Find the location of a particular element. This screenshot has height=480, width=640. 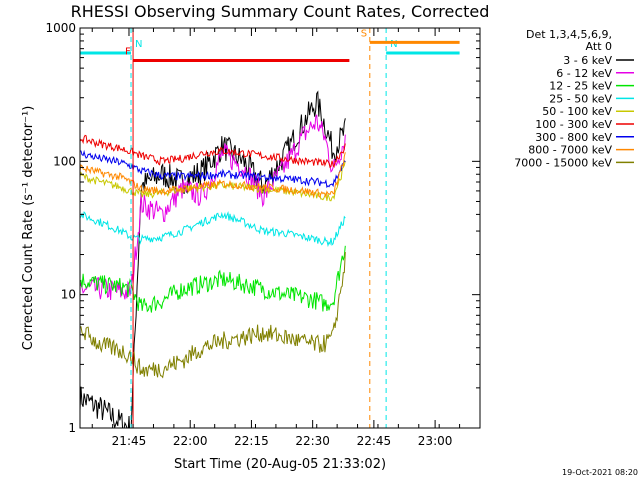

y-axis-label: Corrected Count Rate (s⁻¹ detector⁻¹) is located at coordinates (28, 228).